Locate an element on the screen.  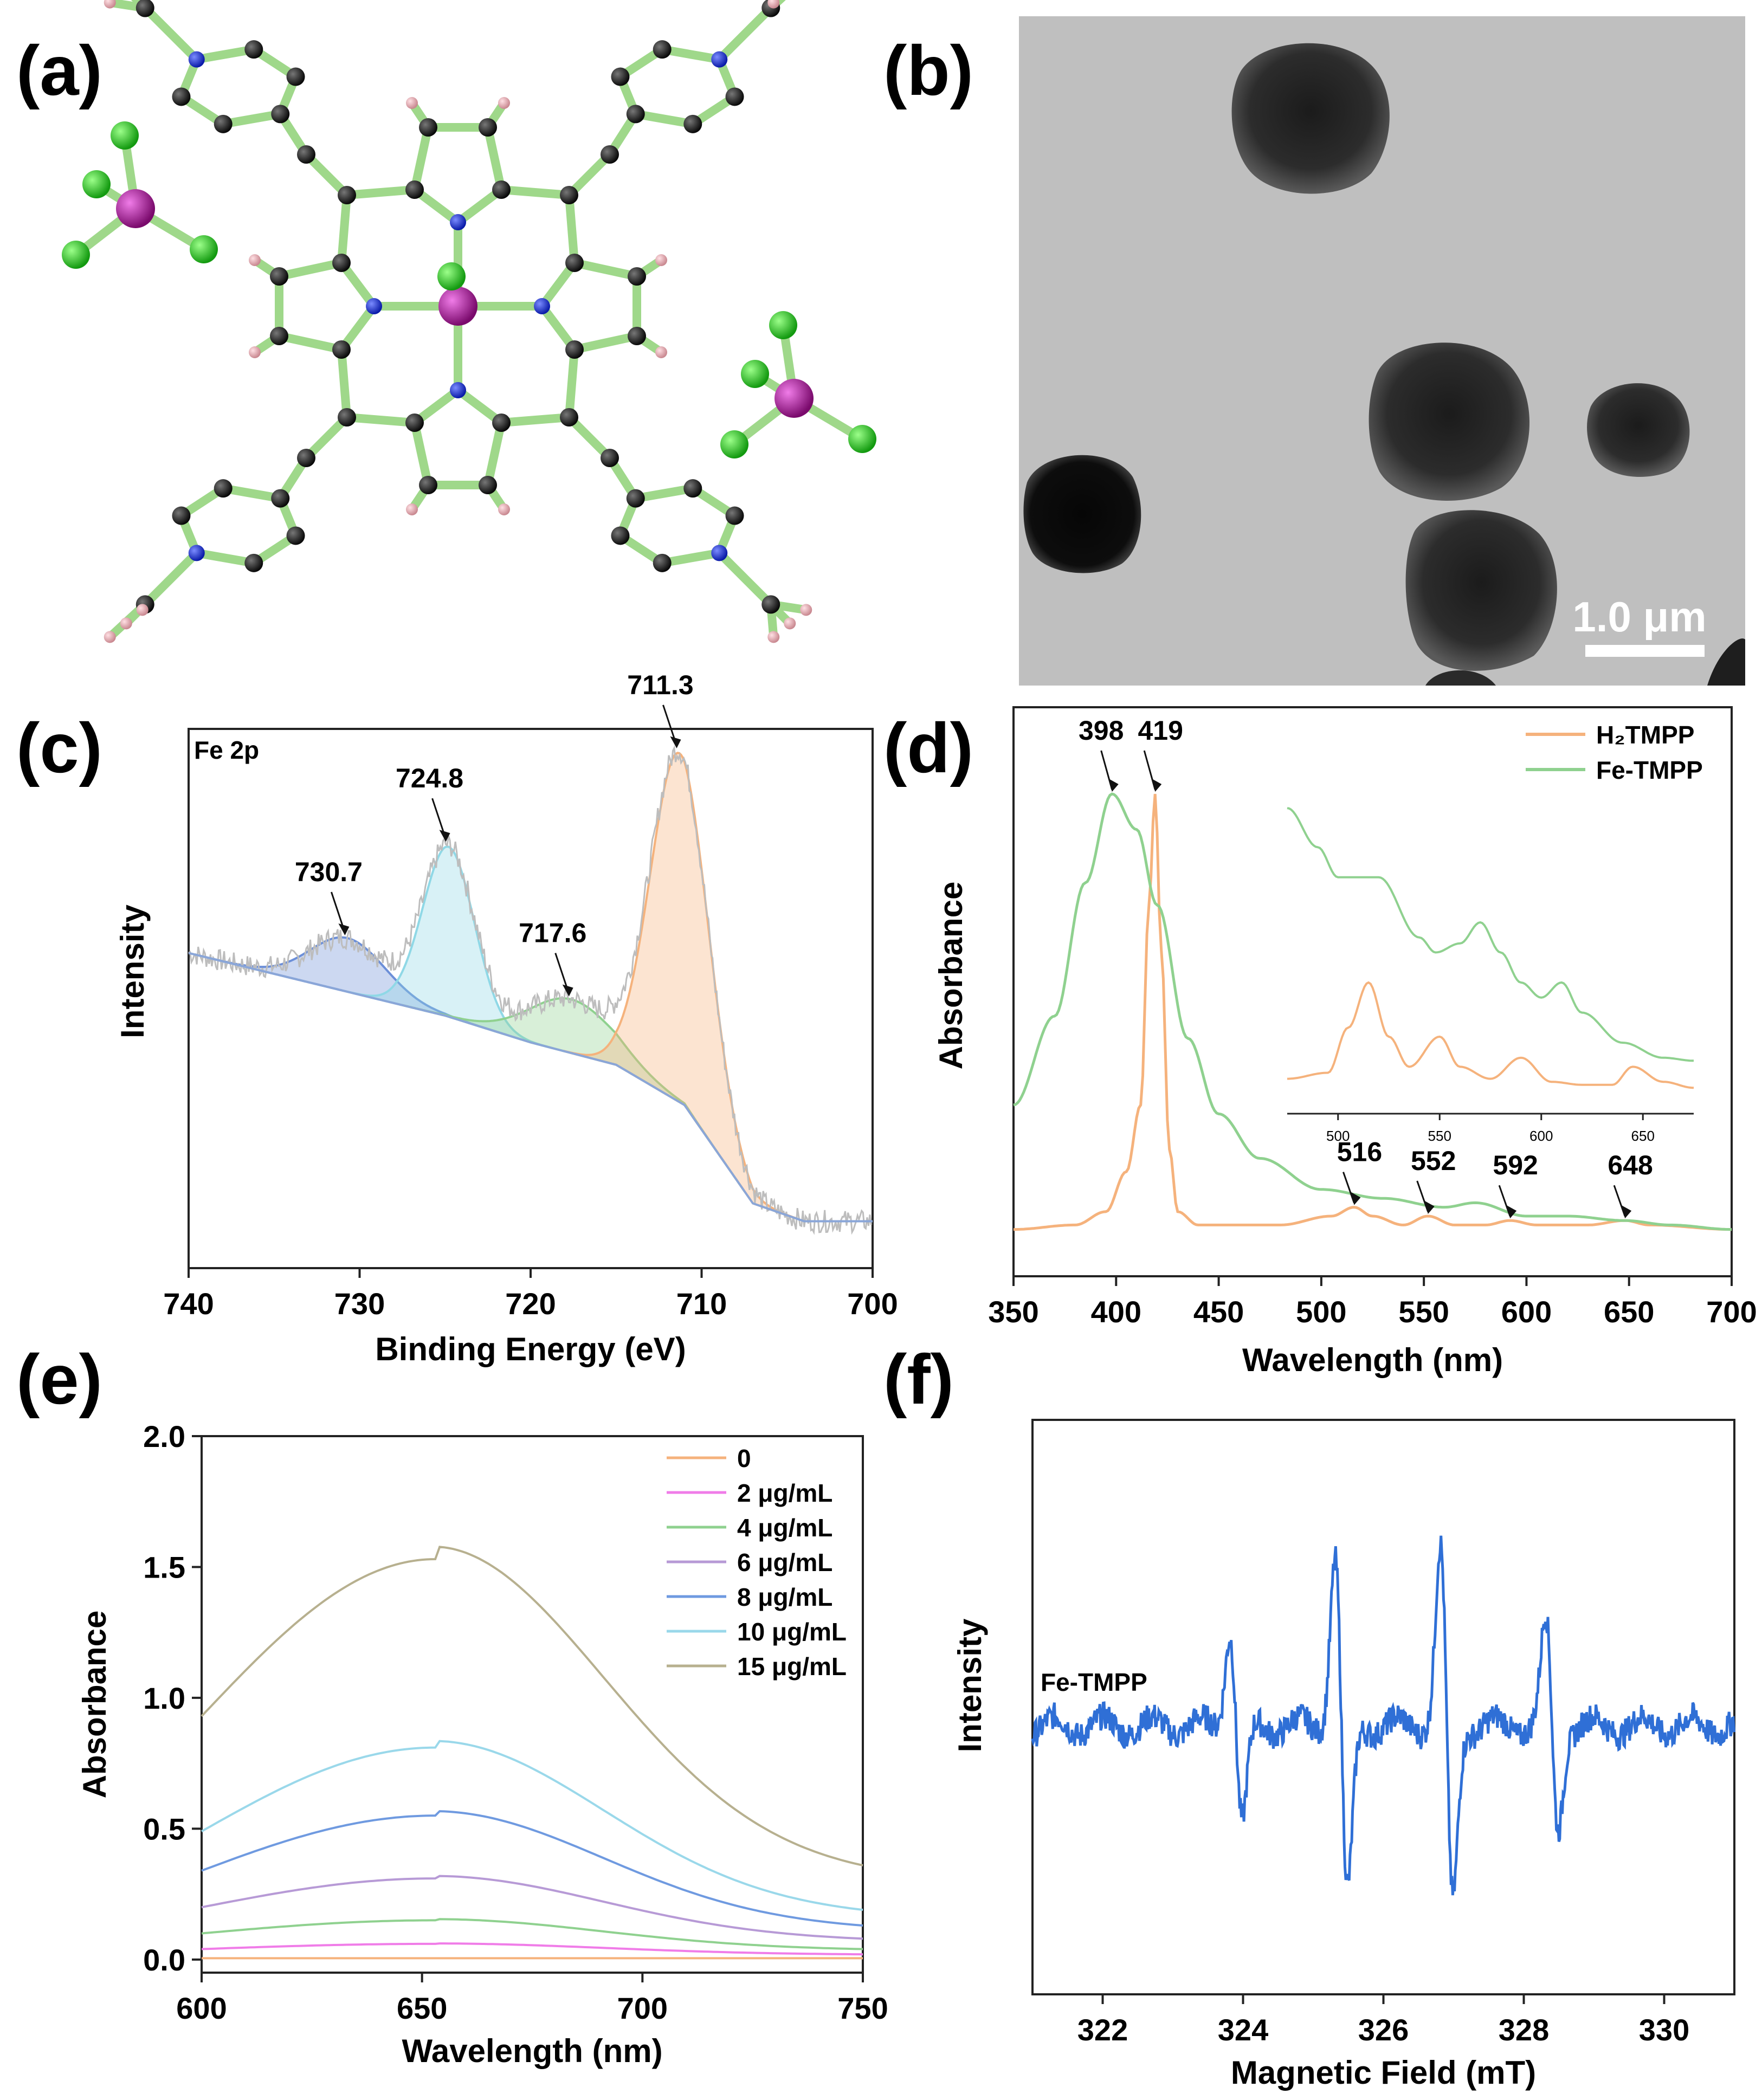
legend-label: 6 μg/mL is located at coordinates (784, 1562).